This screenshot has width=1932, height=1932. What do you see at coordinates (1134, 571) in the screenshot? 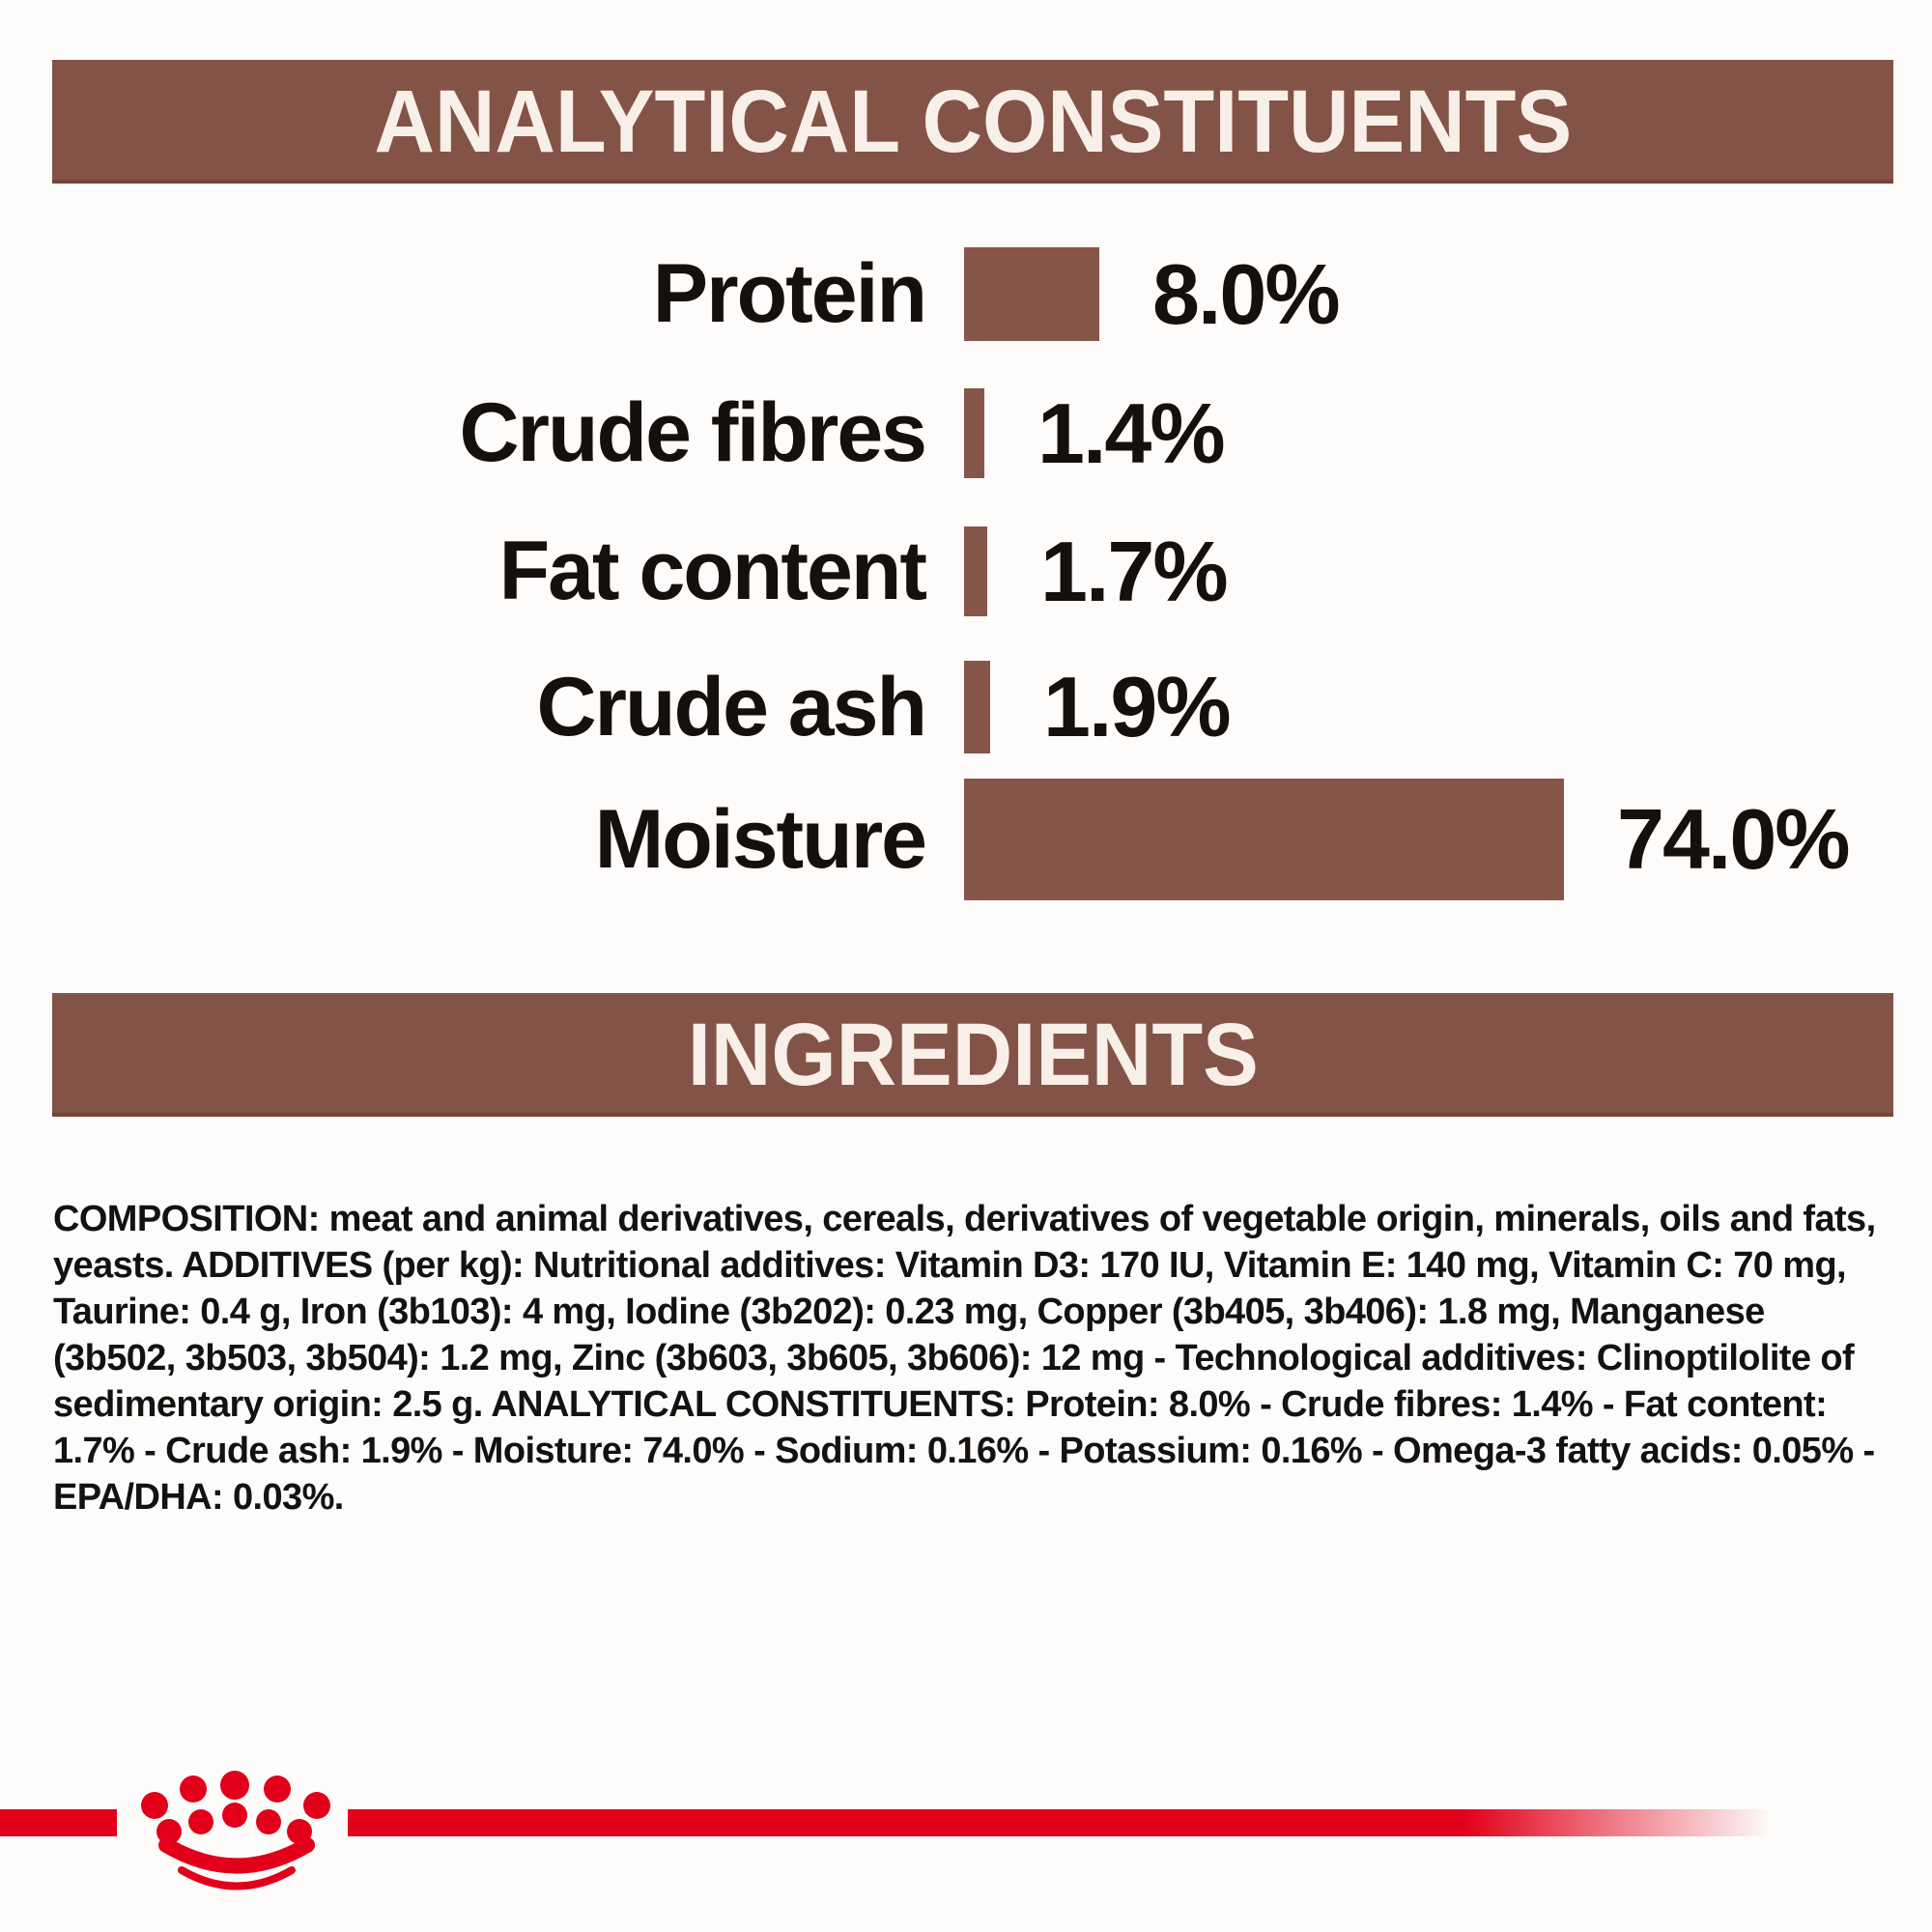
I see `chart-value-fat-content: 1.7%` at bounding box center [1134, 571].